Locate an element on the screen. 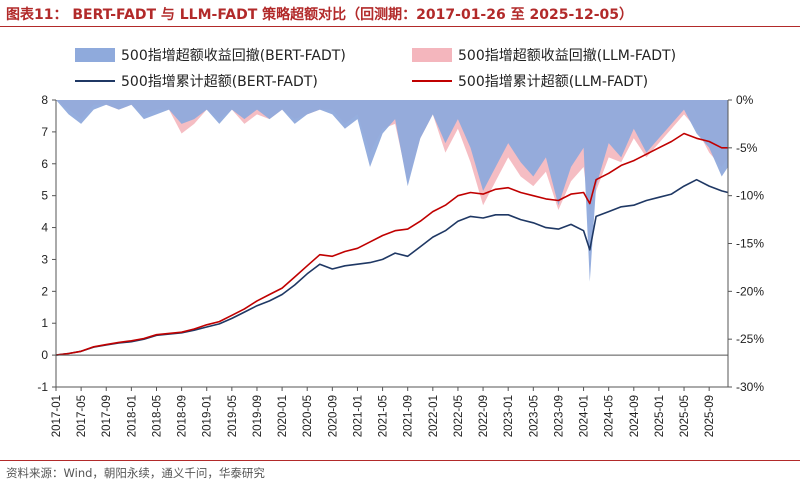 This screenshot has width=800, height=486. x-tick-label: 2019-05 is located at coordinates (233, 416).